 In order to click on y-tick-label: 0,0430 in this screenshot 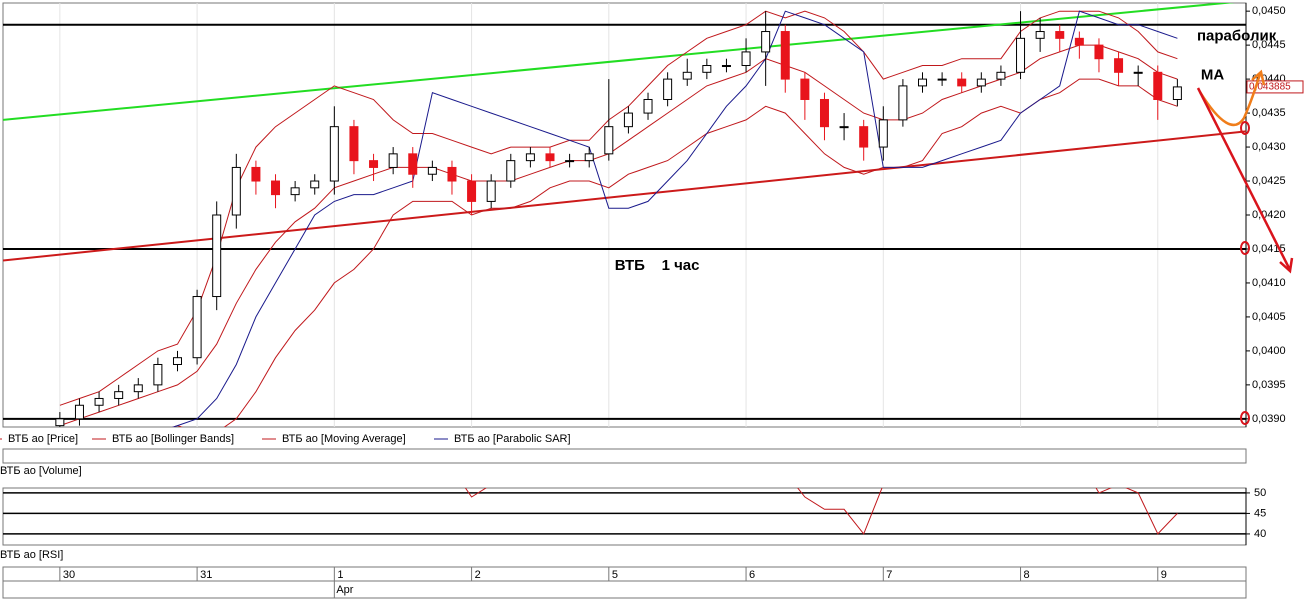, I will do `click(1269, 147)`.